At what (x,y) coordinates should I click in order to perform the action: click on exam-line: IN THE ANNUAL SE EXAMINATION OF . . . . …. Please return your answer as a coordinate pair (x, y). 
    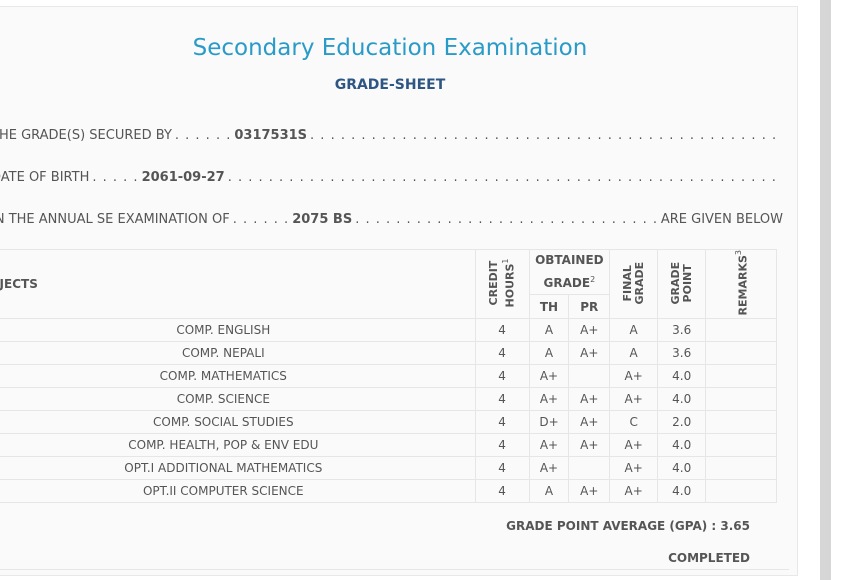
    Looking at the image, I should click on (391, 219).